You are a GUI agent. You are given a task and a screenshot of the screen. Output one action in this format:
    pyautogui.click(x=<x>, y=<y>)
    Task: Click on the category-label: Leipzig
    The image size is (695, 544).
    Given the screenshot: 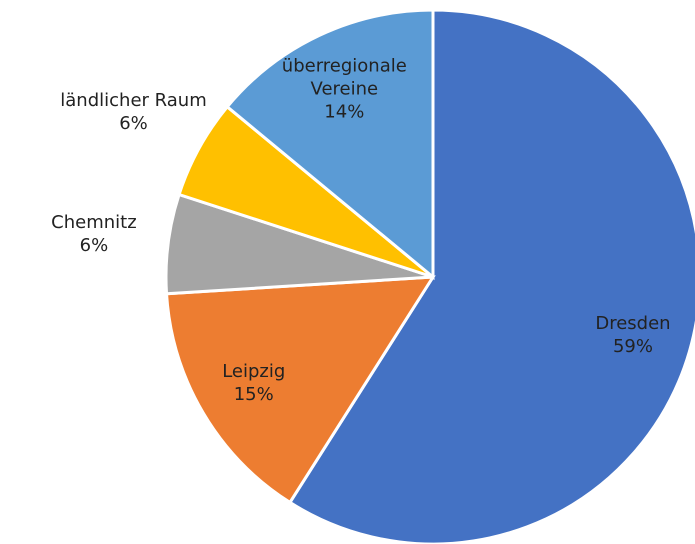 What is the action you would take?
    pyautogui.click(x=254, y=371)
    